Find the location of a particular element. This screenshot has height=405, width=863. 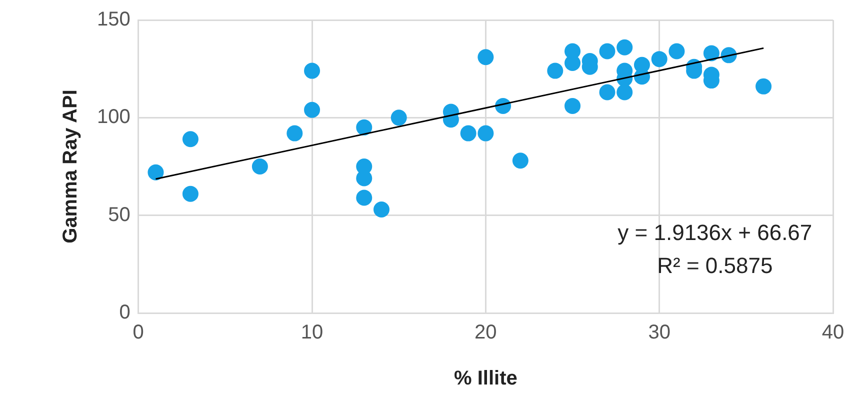

x-tick-label: 30 is located at coordinates (659, 333).